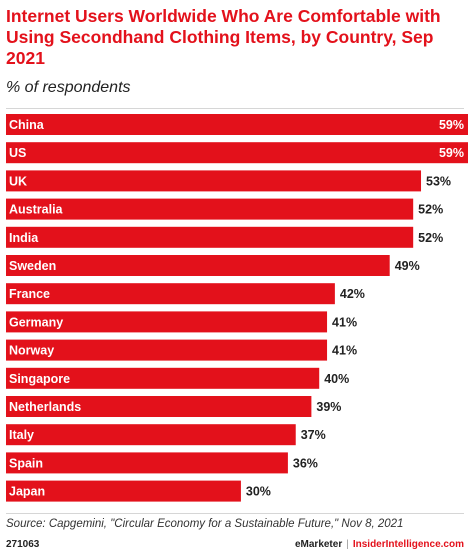 The width and height of the screenshot is (470, 556). I want to click on brand-name: eMarketer, so click(318, 544).